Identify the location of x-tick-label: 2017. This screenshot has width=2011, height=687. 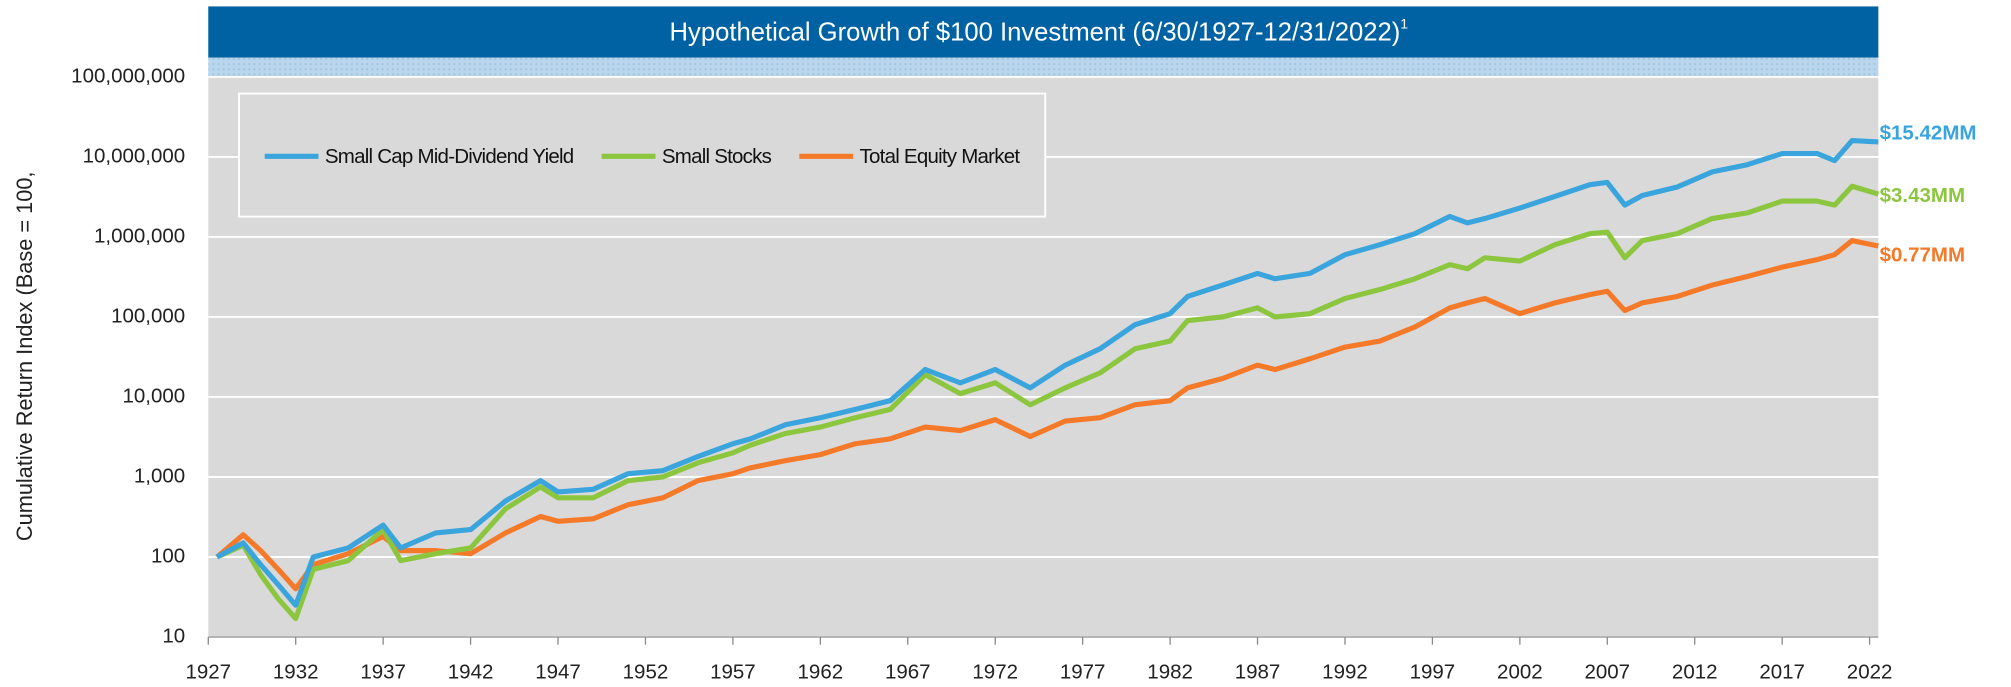
(1782, 671).